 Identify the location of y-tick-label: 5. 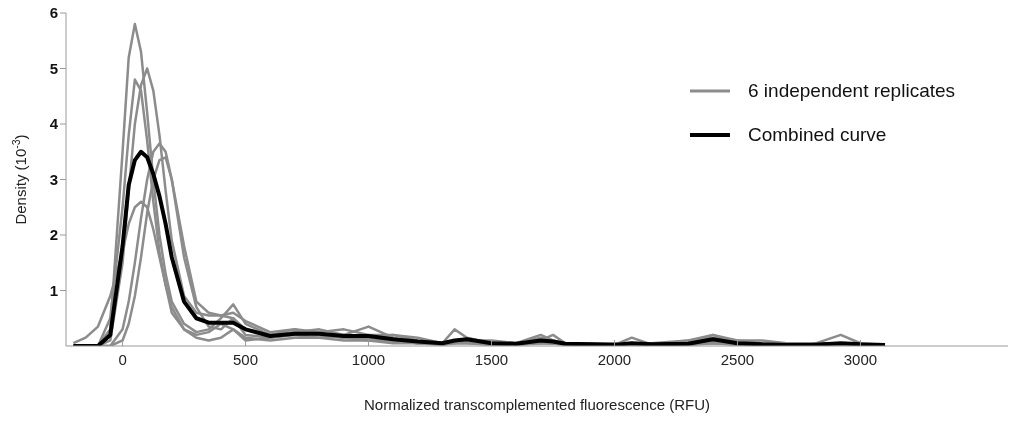
(53, 68).